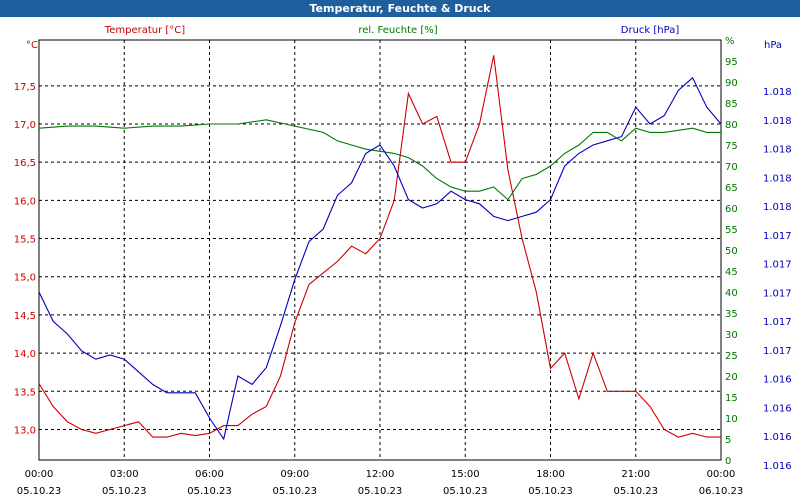  I want to click on x-tick-time: 21:00, so click(635, 474).